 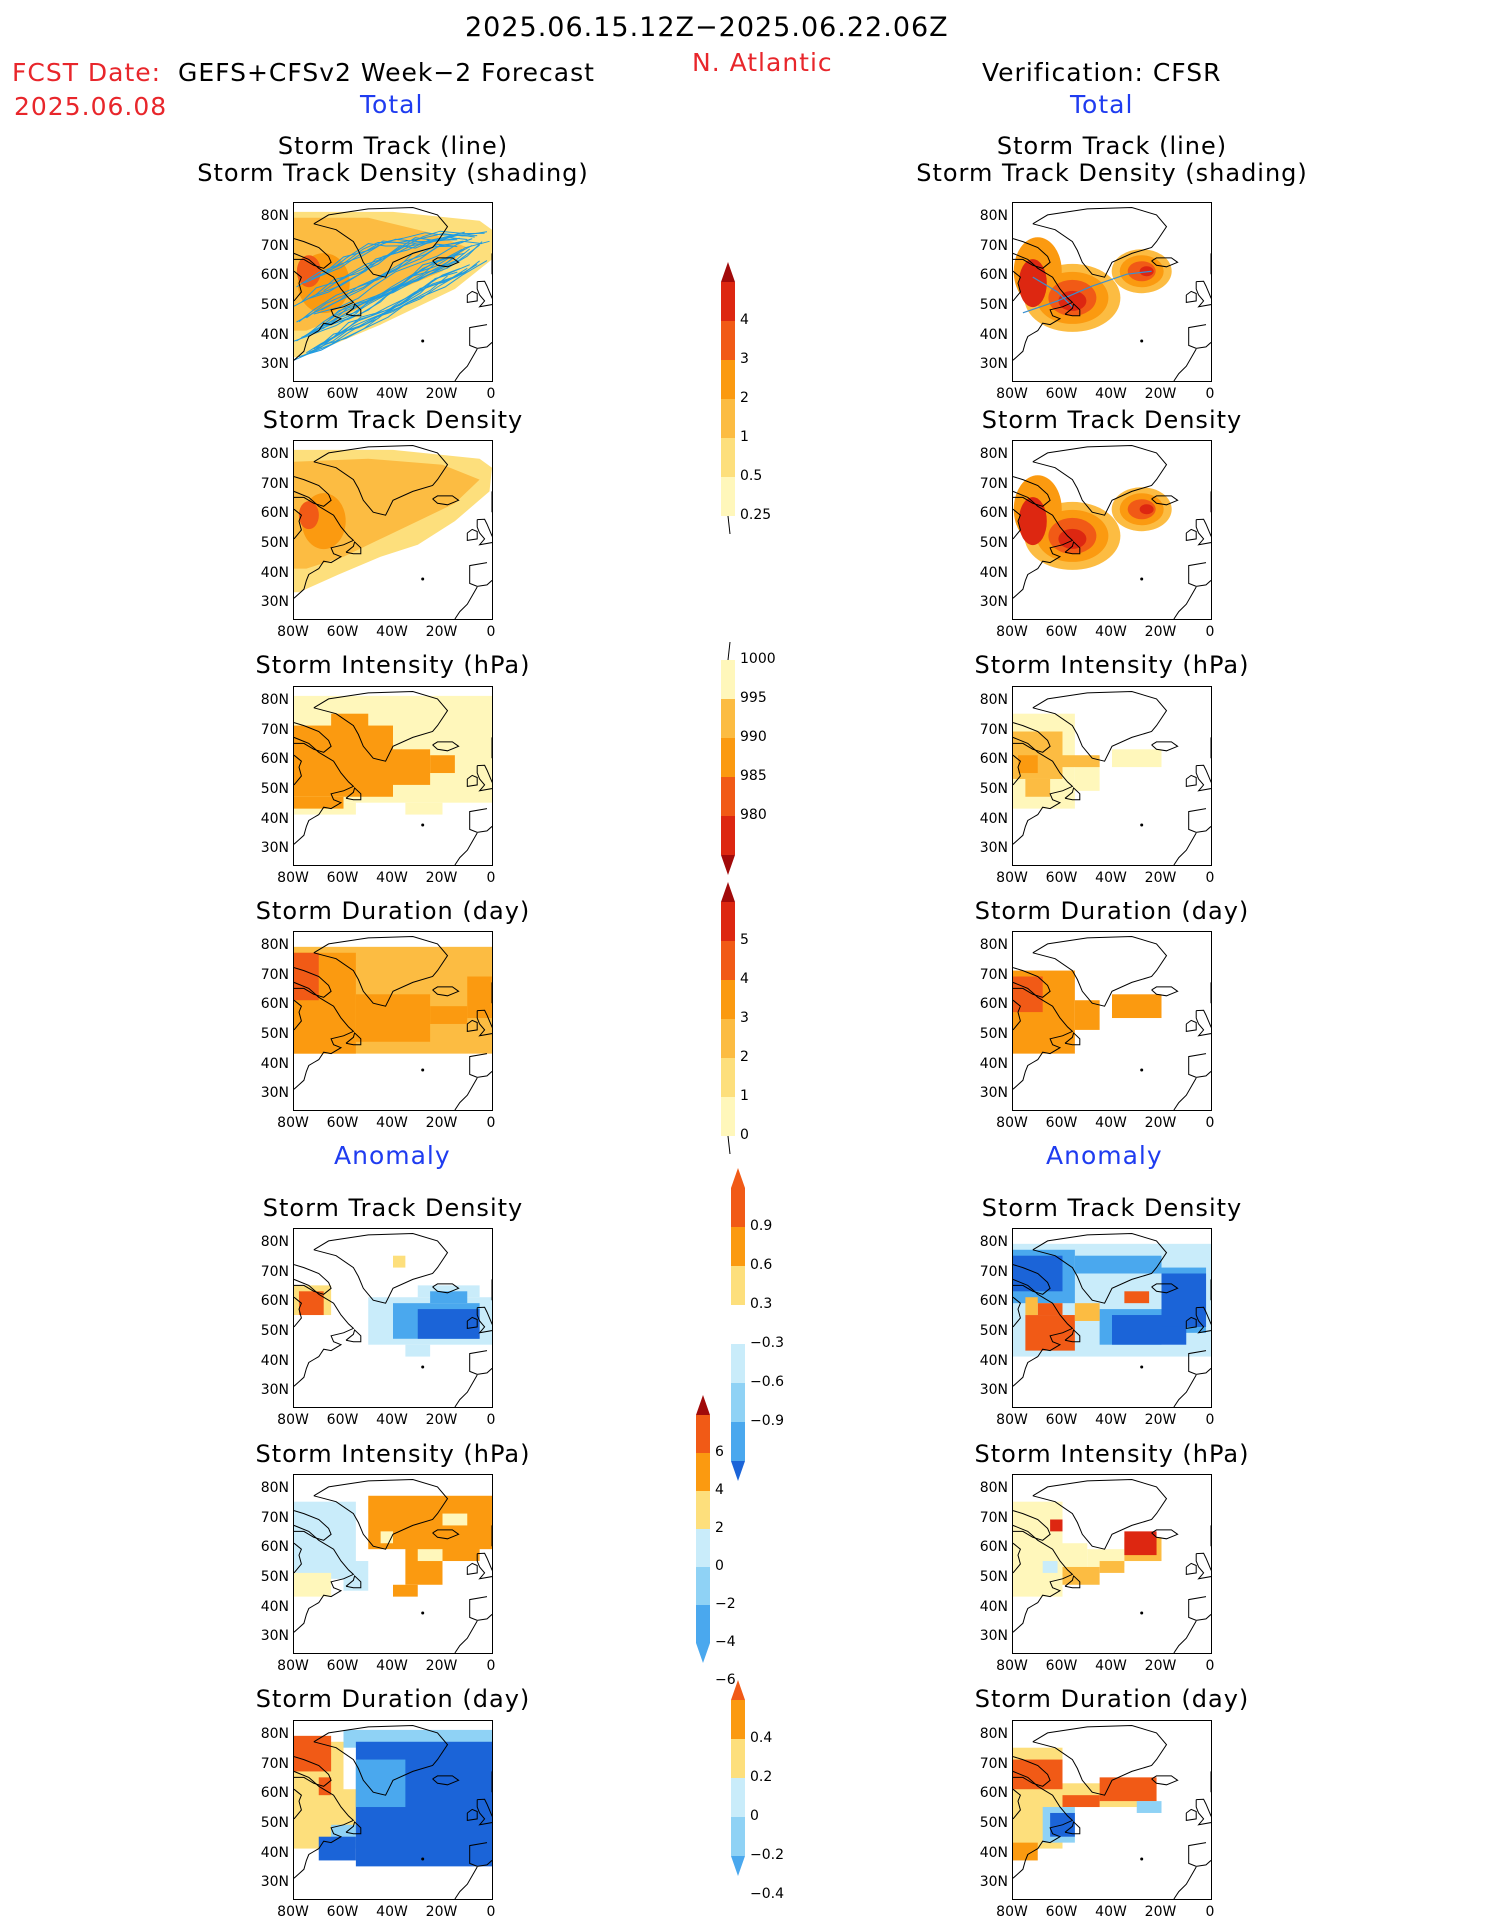 What do you see at coordinates (87, 72) in the screenshot?
I see `fcst-date-label: FCST Date:` at bounding box center [87, 72].